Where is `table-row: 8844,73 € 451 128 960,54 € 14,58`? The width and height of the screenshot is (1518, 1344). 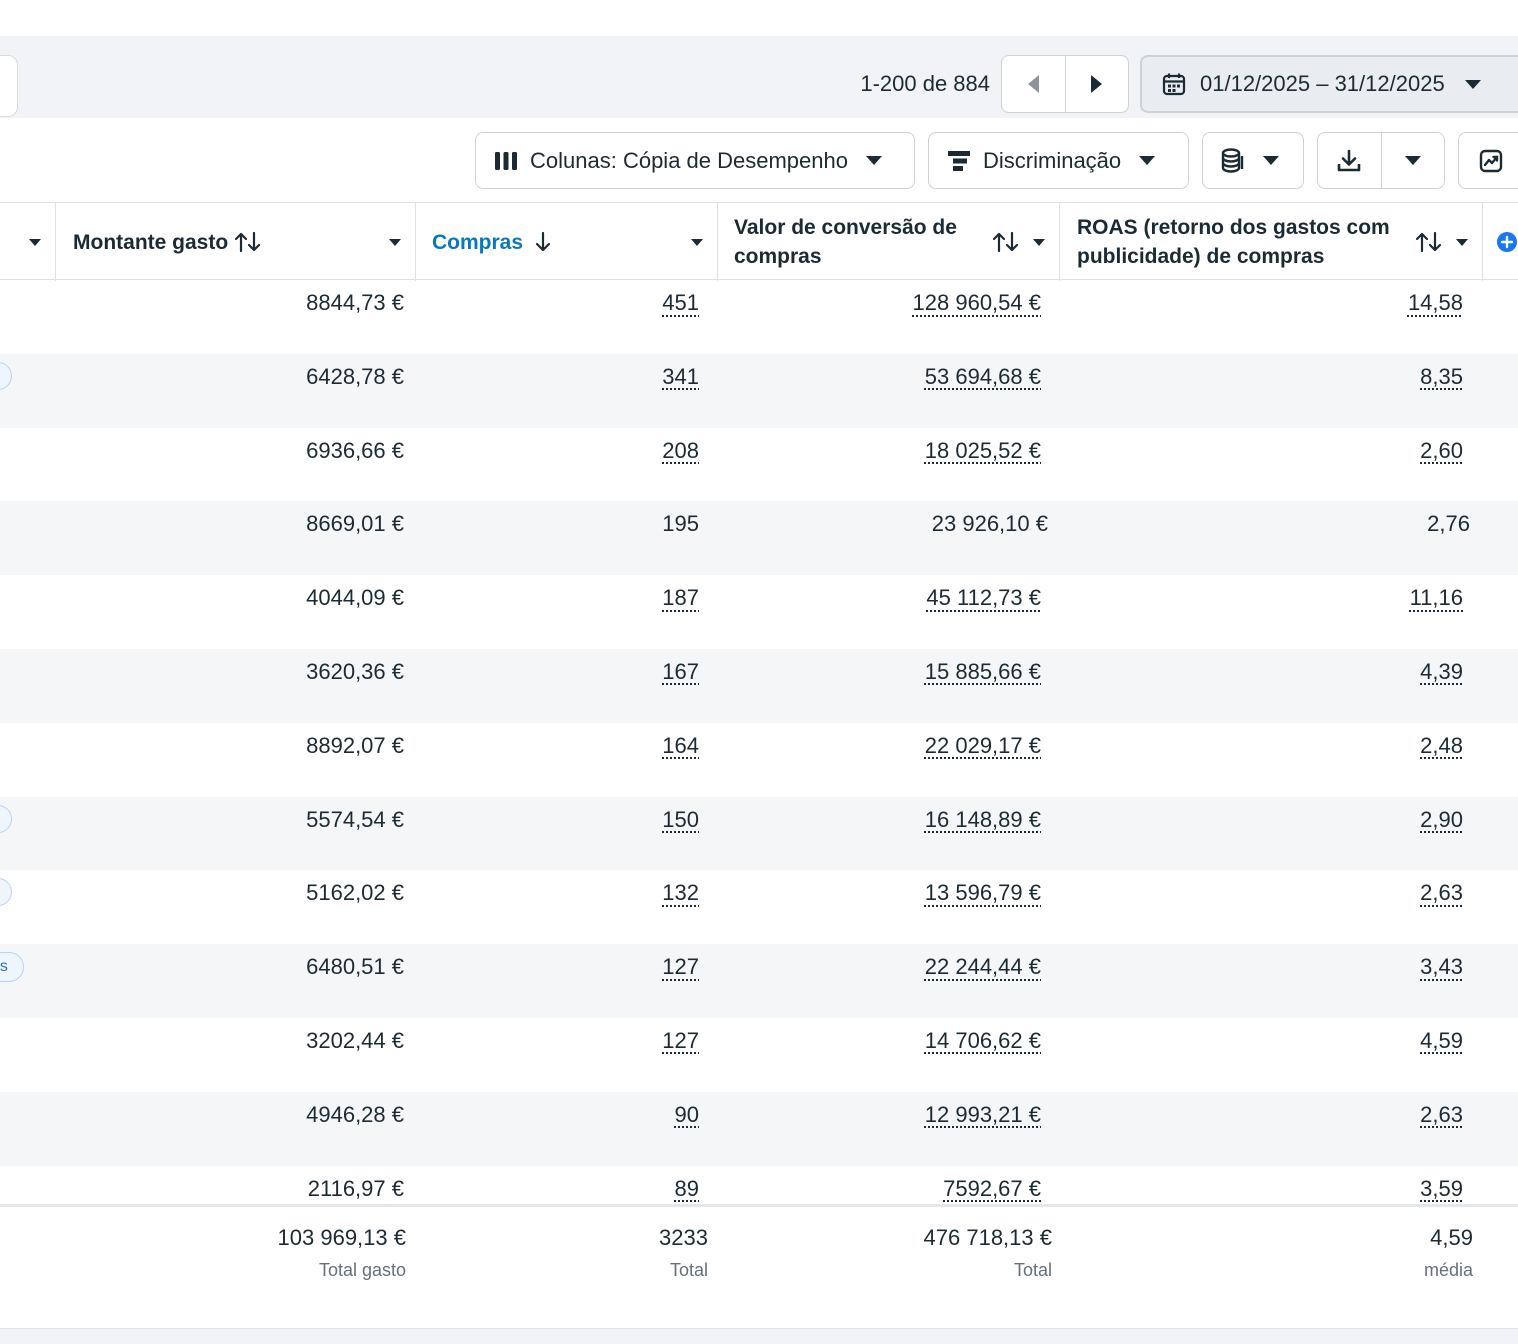
table-row: 8844,73 € 451 128 960,54 € 14,58 is located at coordinates (759, 317).